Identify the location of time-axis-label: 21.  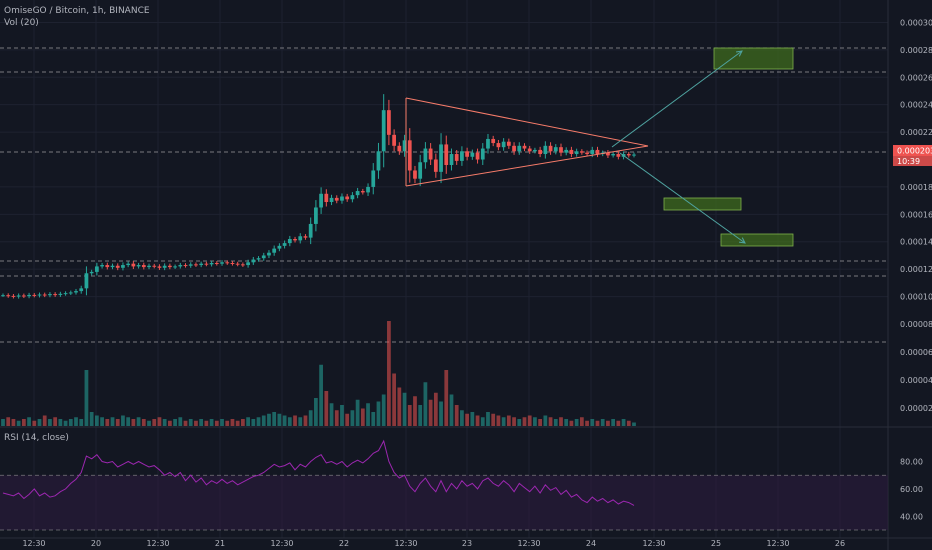
(220, 543).